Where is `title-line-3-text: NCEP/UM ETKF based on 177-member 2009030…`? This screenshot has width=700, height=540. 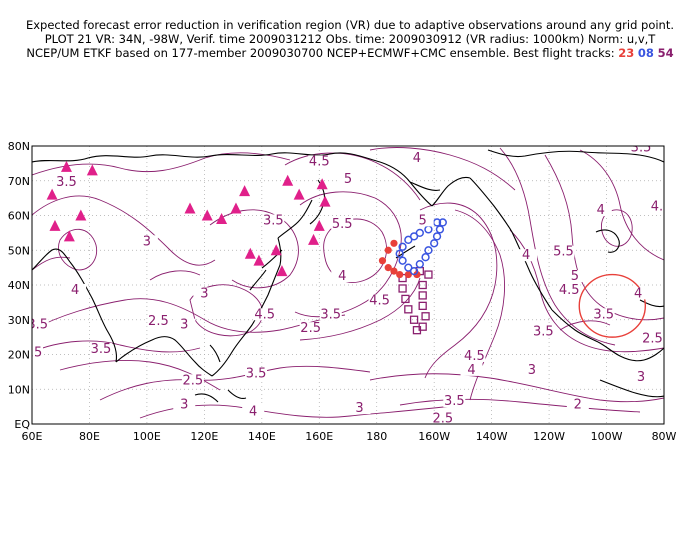 title-line-3-text: NCEP/UM ETKF based on 177-member 2009030… is located at coordinates (320, 53).